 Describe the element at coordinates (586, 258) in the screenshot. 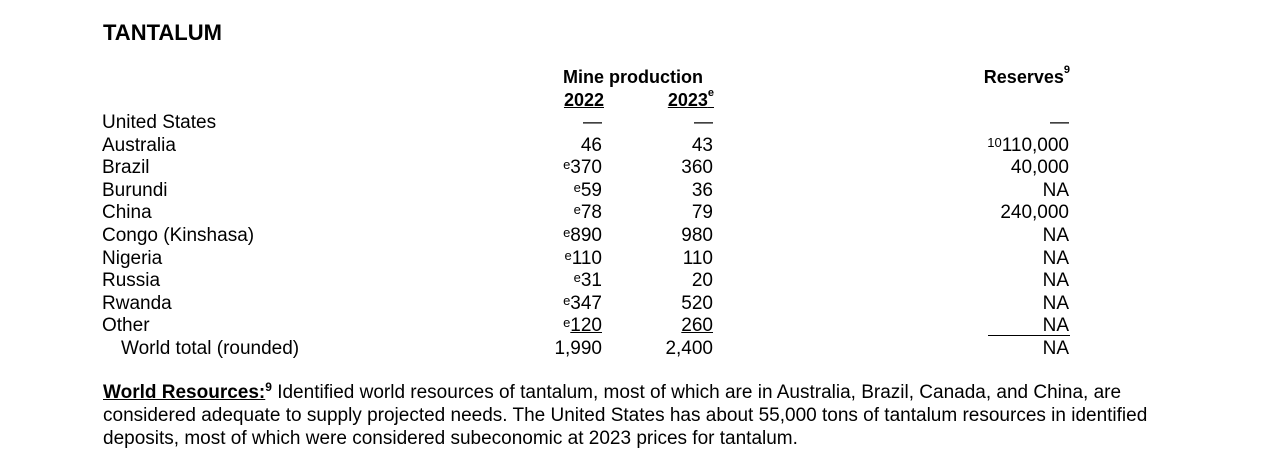

I see `production-number: 110` at that location.